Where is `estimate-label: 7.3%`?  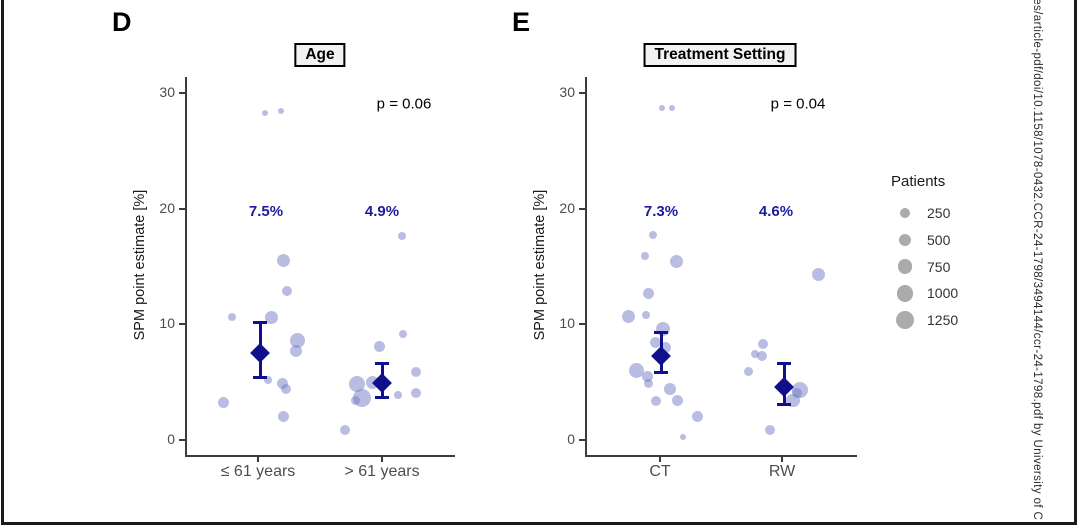
estimate-label: 7.3% is located at coordinates (661, 211).